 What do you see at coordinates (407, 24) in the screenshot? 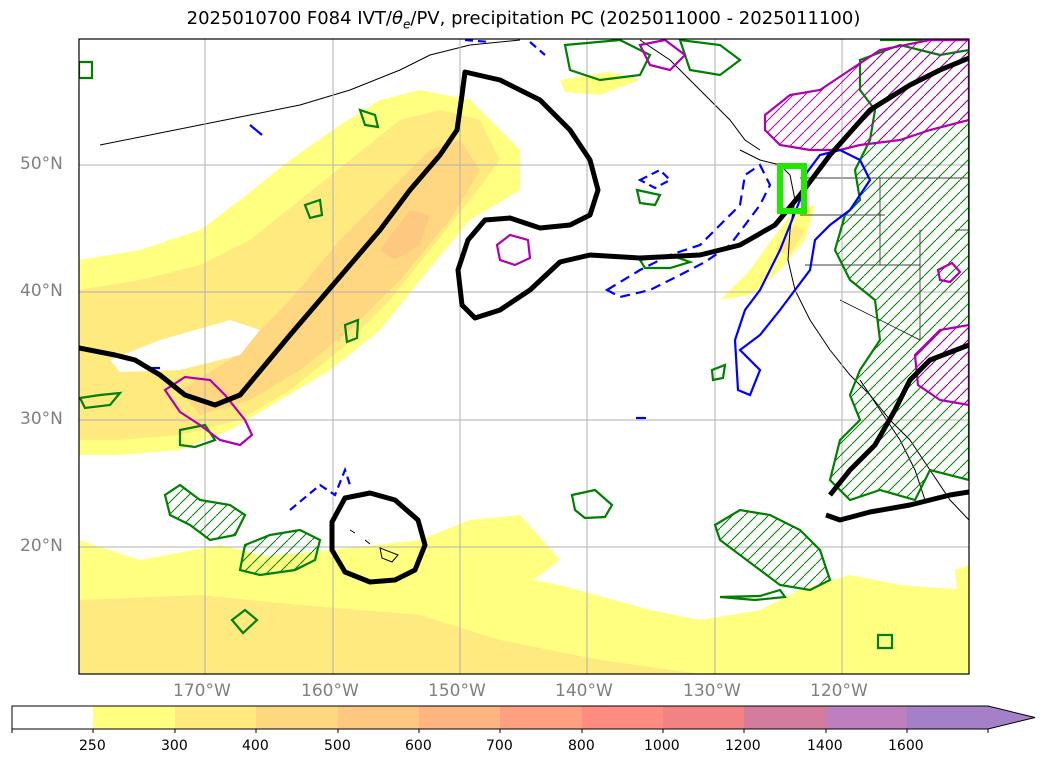
I see `title-theta-sub: e` at bounding box center [407, 24].